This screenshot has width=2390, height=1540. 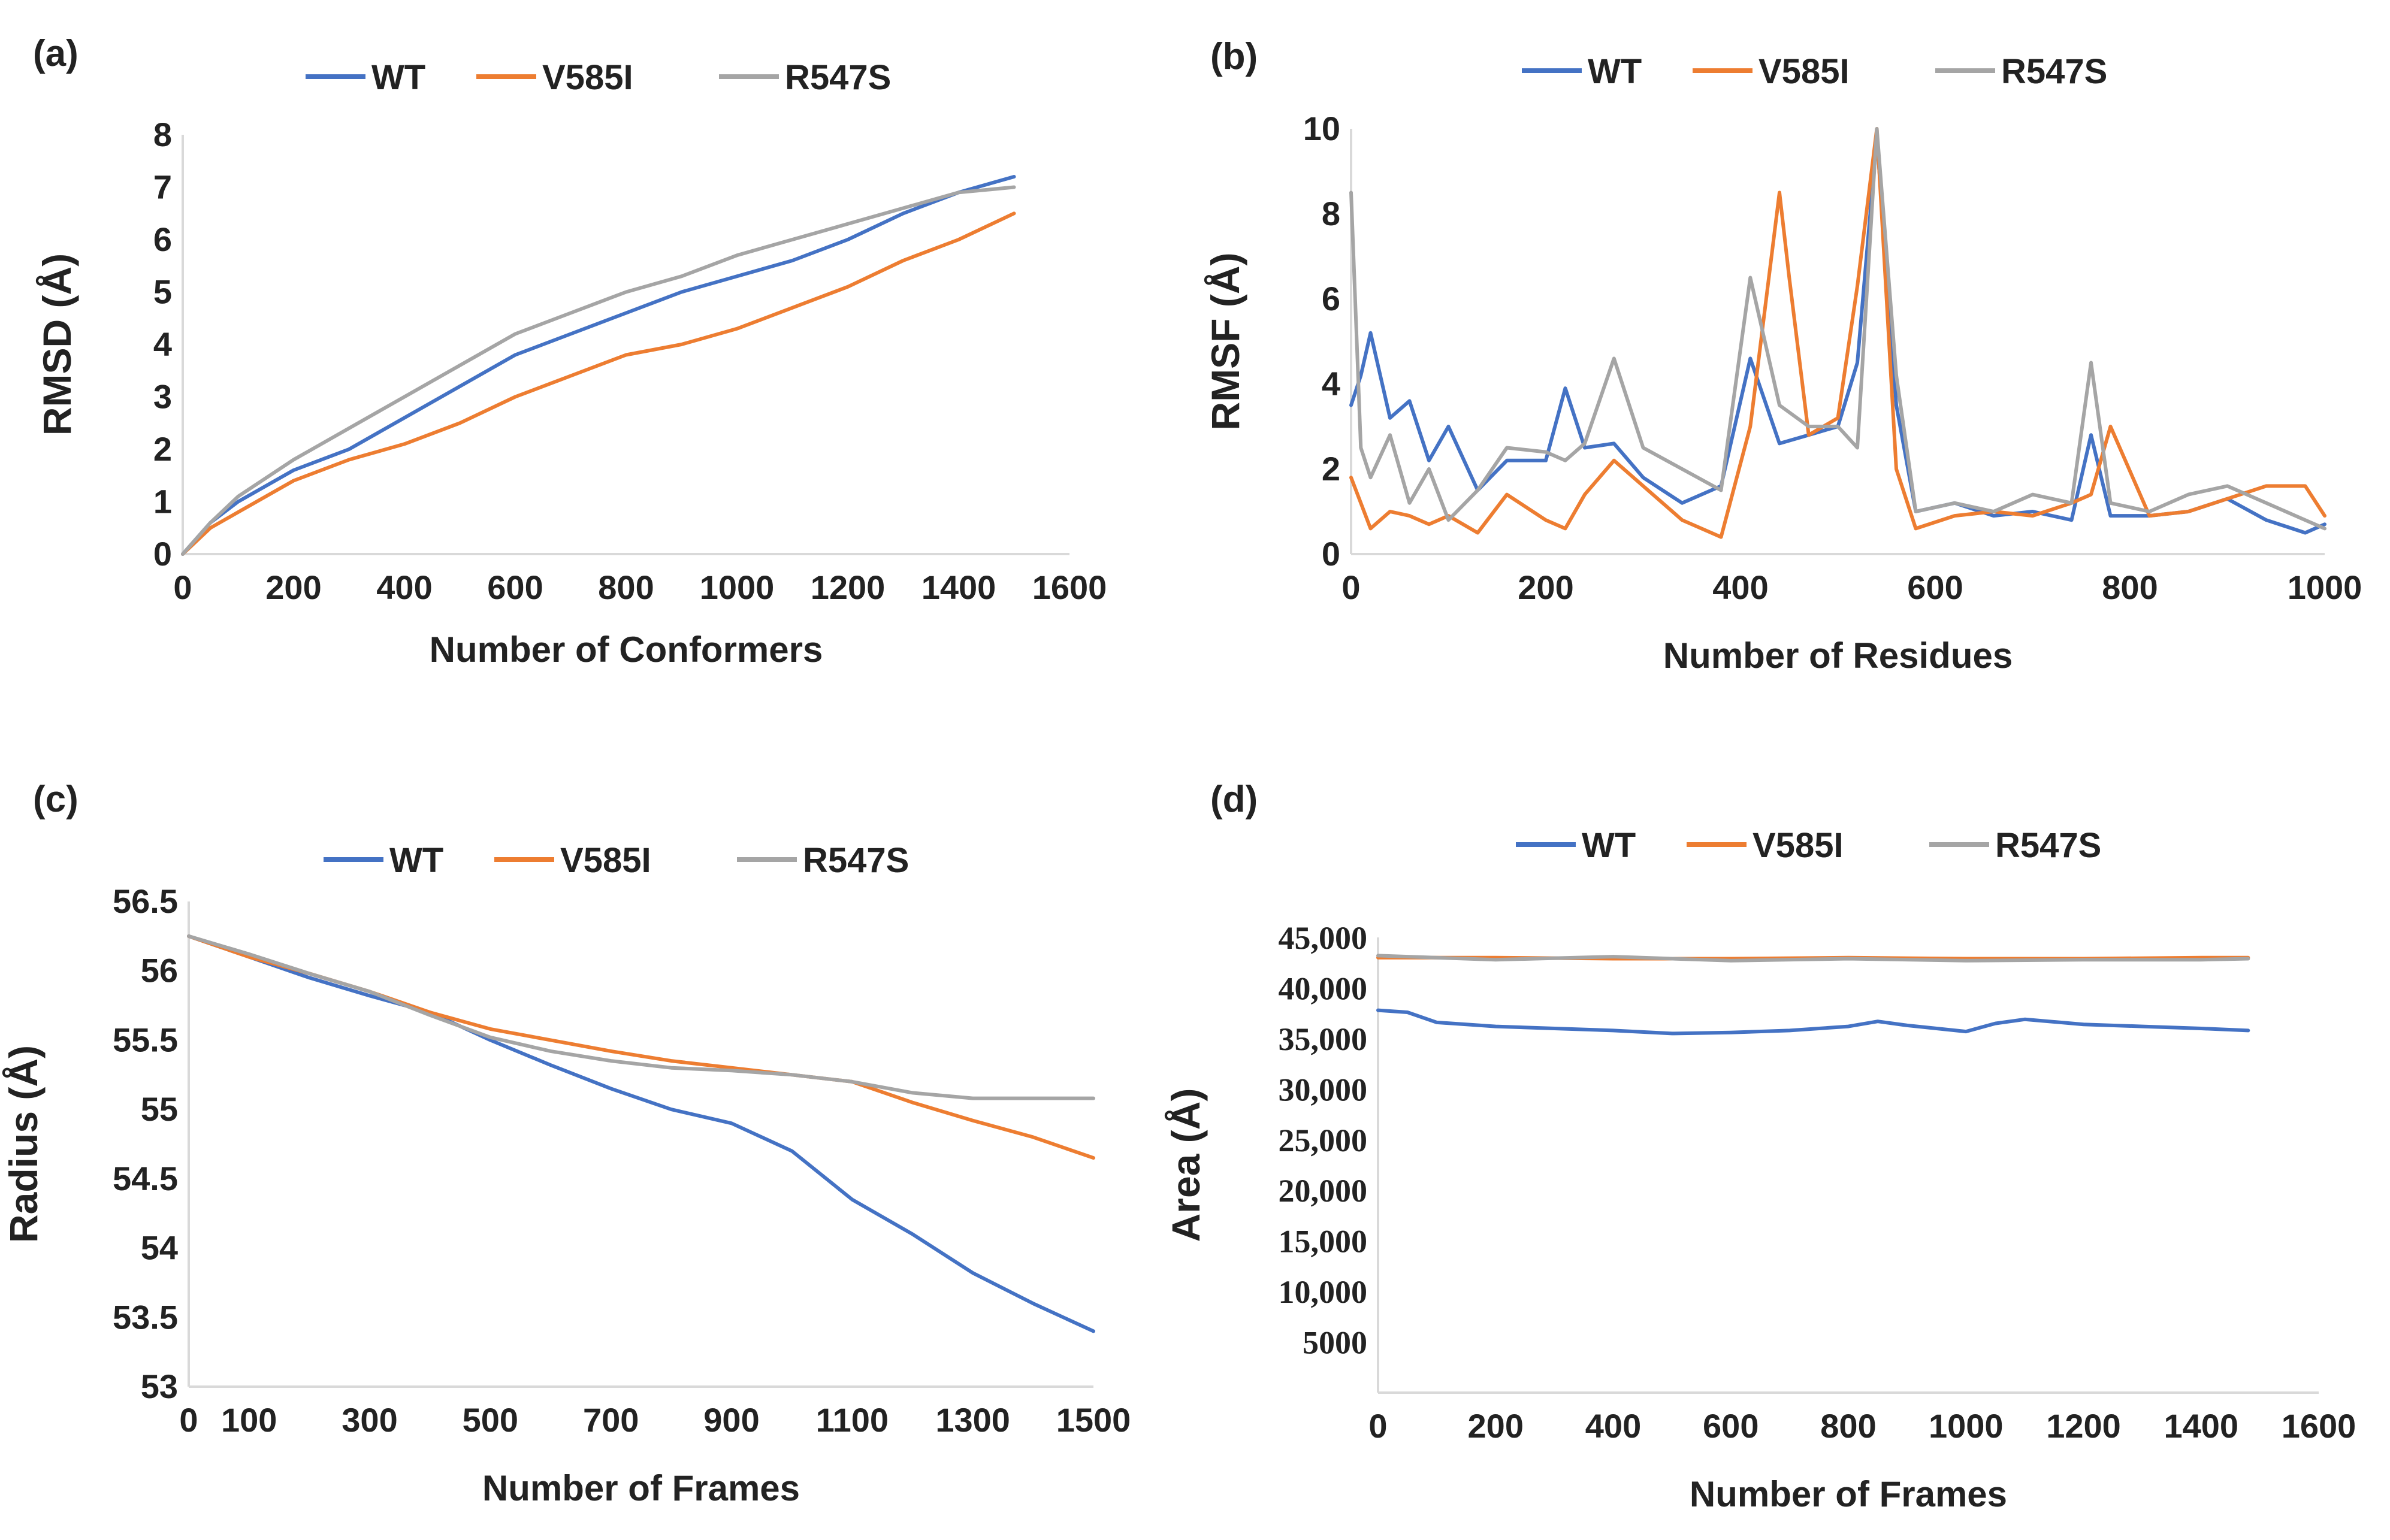 I want to click on x-tick-label: 500, so click(x=490, y=1420).